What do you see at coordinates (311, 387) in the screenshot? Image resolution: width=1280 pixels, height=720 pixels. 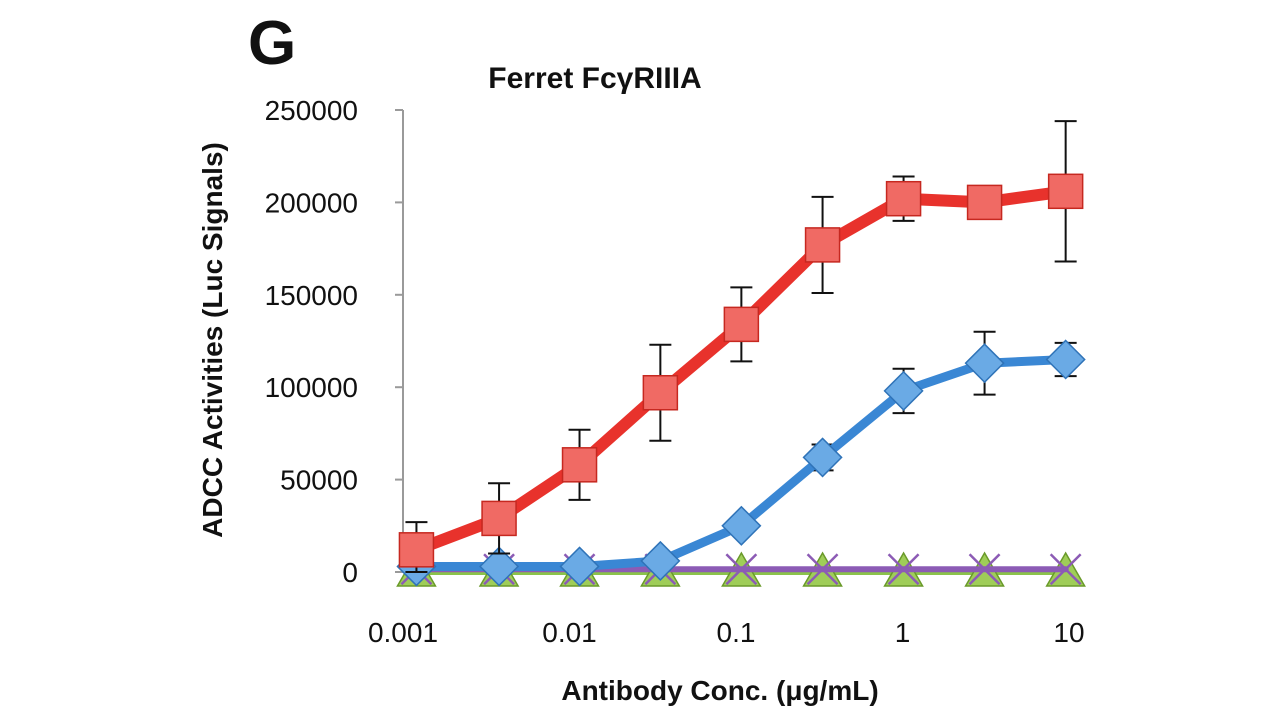 I see `y-tick-label: 100000` at bounding box center [311, 387].